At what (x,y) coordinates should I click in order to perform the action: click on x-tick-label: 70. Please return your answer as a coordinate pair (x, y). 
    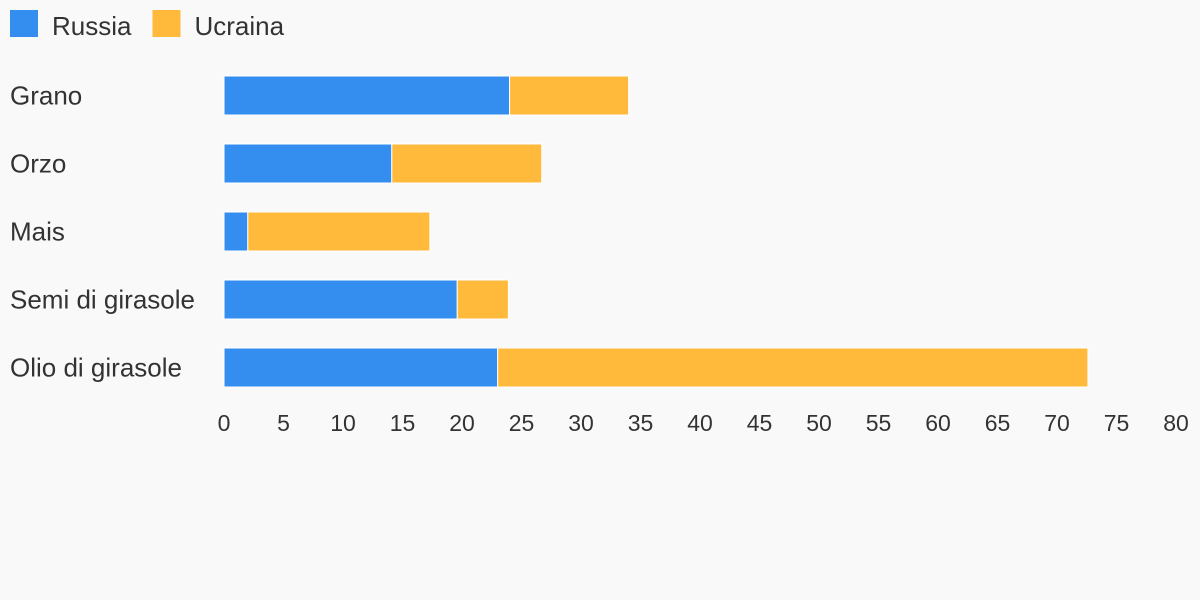
    Looking at the image, I should click on (1057, 423).